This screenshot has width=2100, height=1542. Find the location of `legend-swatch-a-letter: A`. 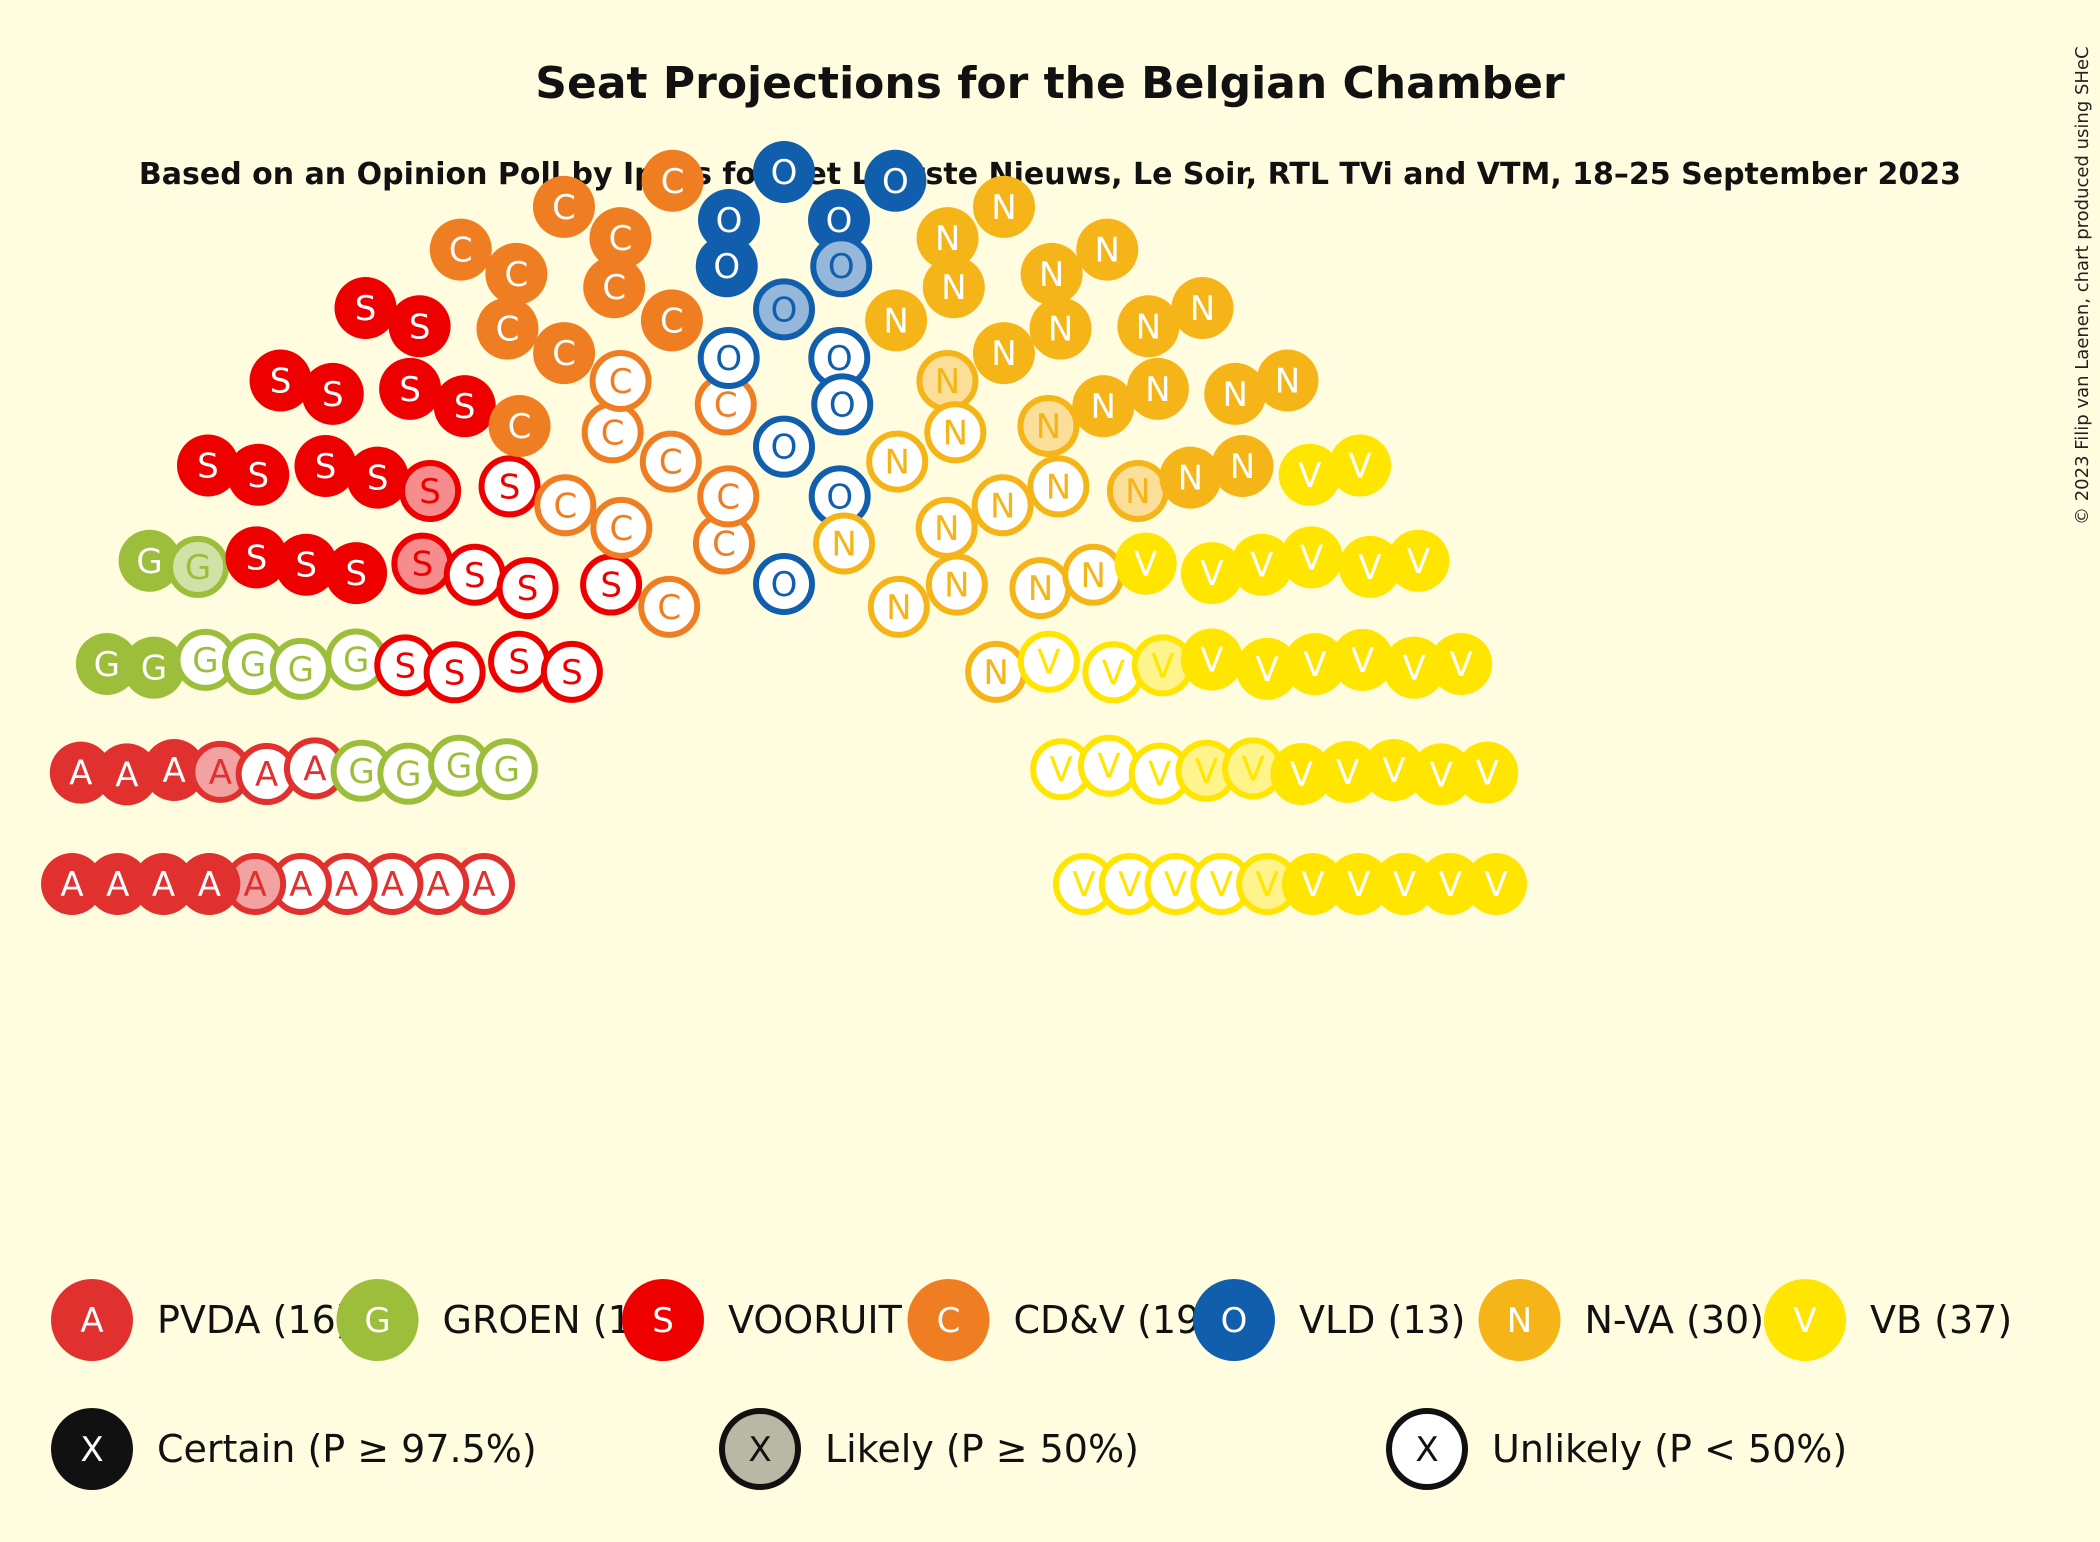

legend-swatch-a-letter: A is located at coordinates (91, 1321).